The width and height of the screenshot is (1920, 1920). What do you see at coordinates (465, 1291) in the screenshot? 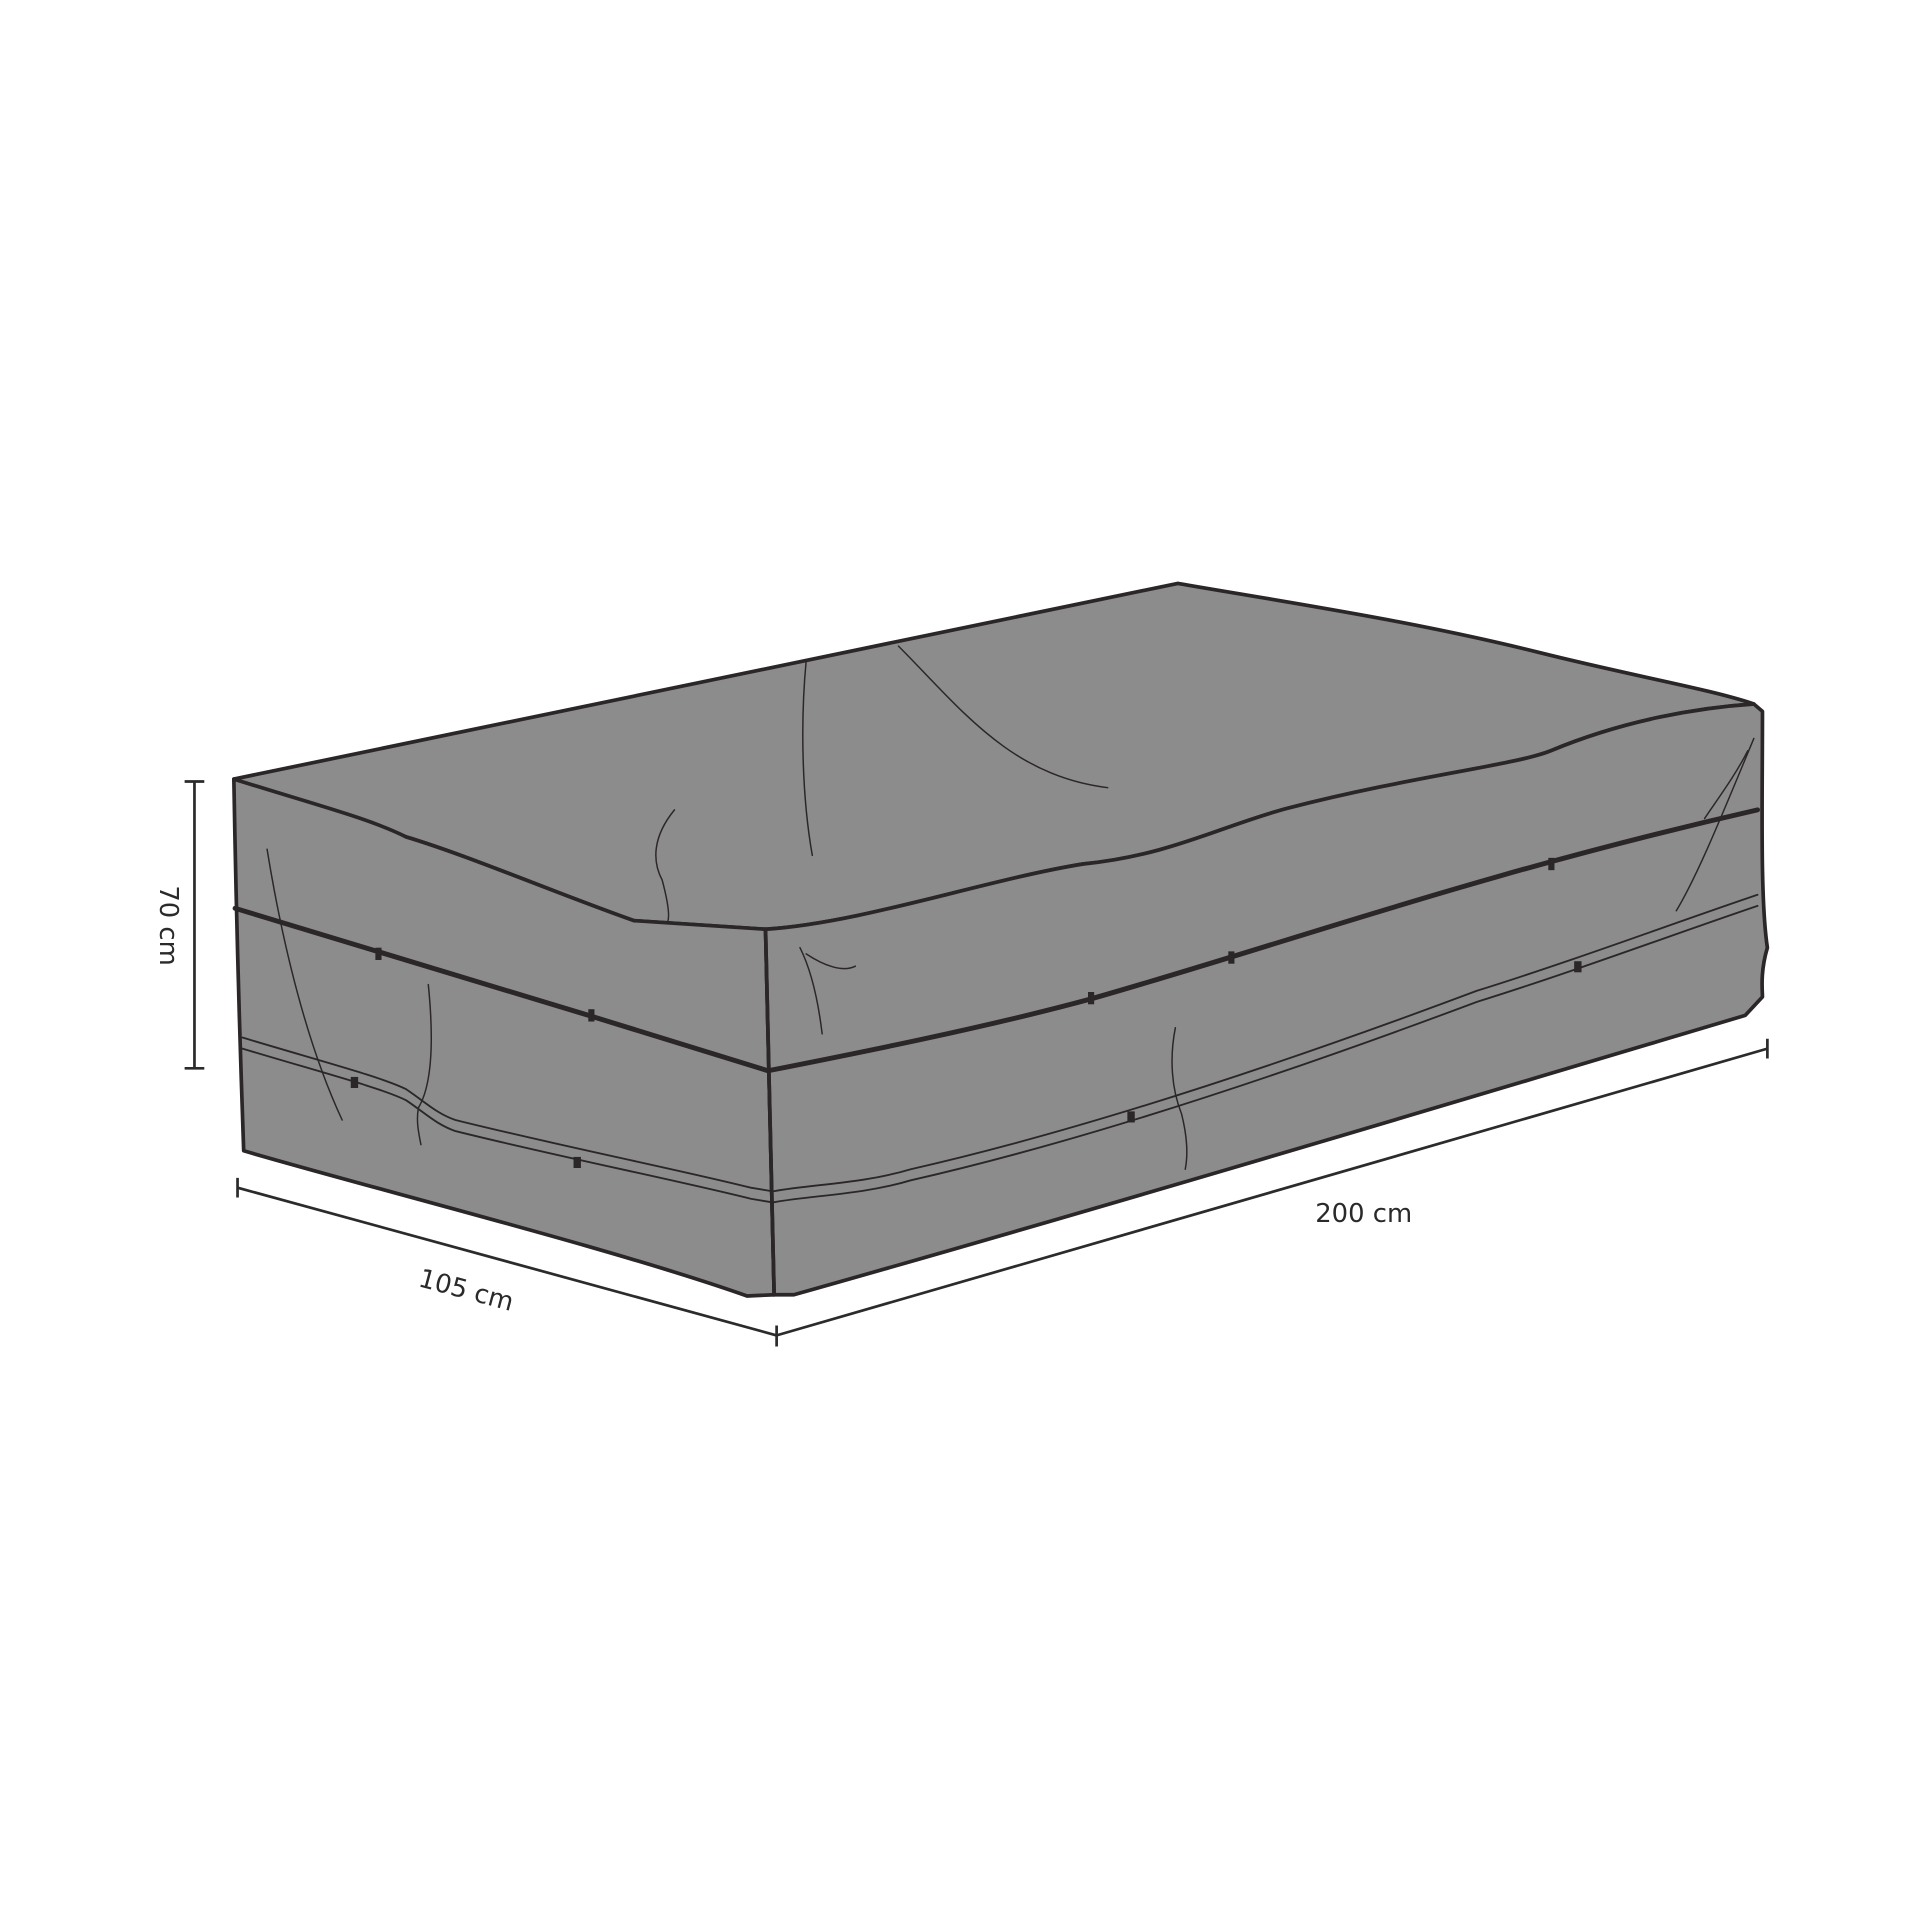
I see `depth-label: 105 cm` at bounding box center [465, 1291].